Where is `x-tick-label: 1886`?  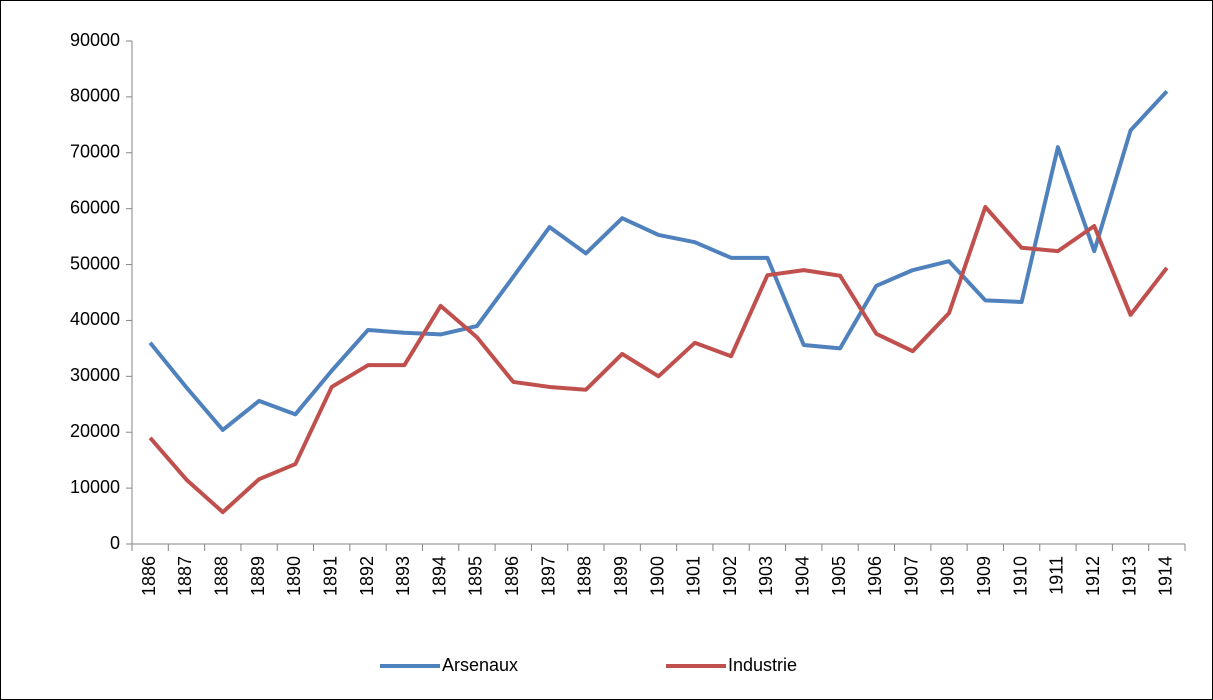
x-tick-label: 1886 is located at coordinates (149, 576).